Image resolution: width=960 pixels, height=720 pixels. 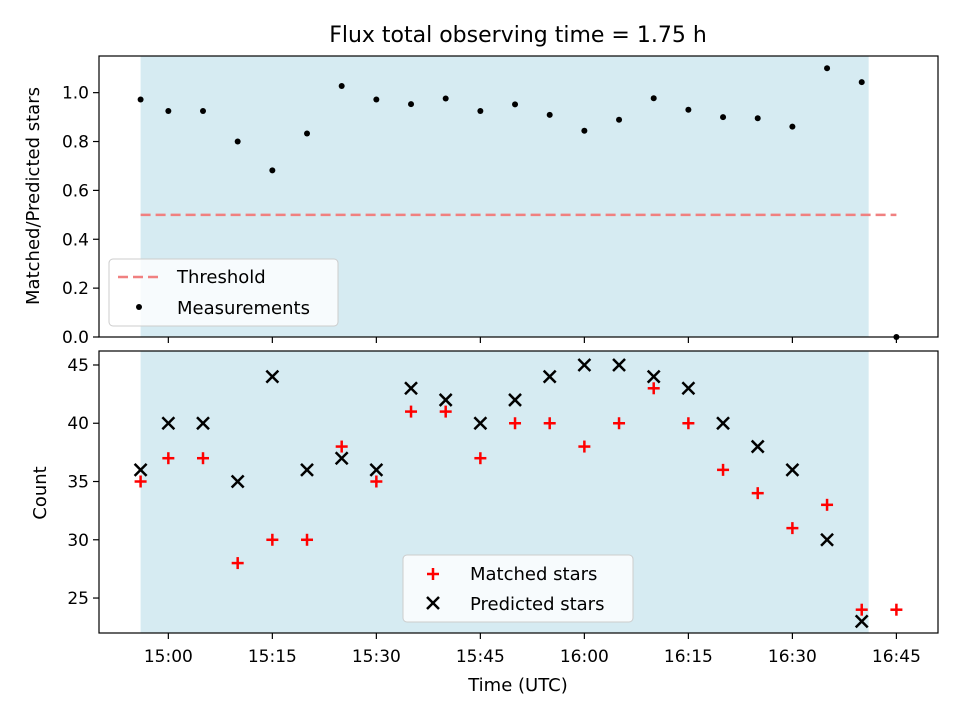 I want to click on bottom-y-tick-label: 40, so click(x=78, y=424).